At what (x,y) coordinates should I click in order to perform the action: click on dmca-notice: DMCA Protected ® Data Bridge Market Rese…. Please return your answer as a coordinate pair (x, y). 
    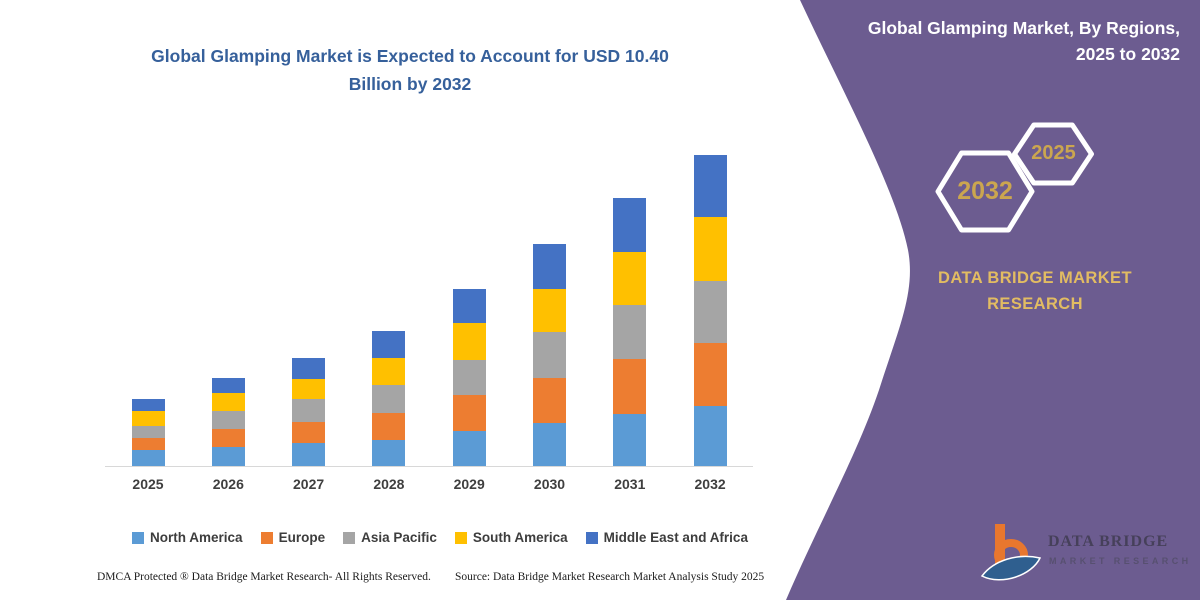
    Looking at the image, I should click on (264, 577).